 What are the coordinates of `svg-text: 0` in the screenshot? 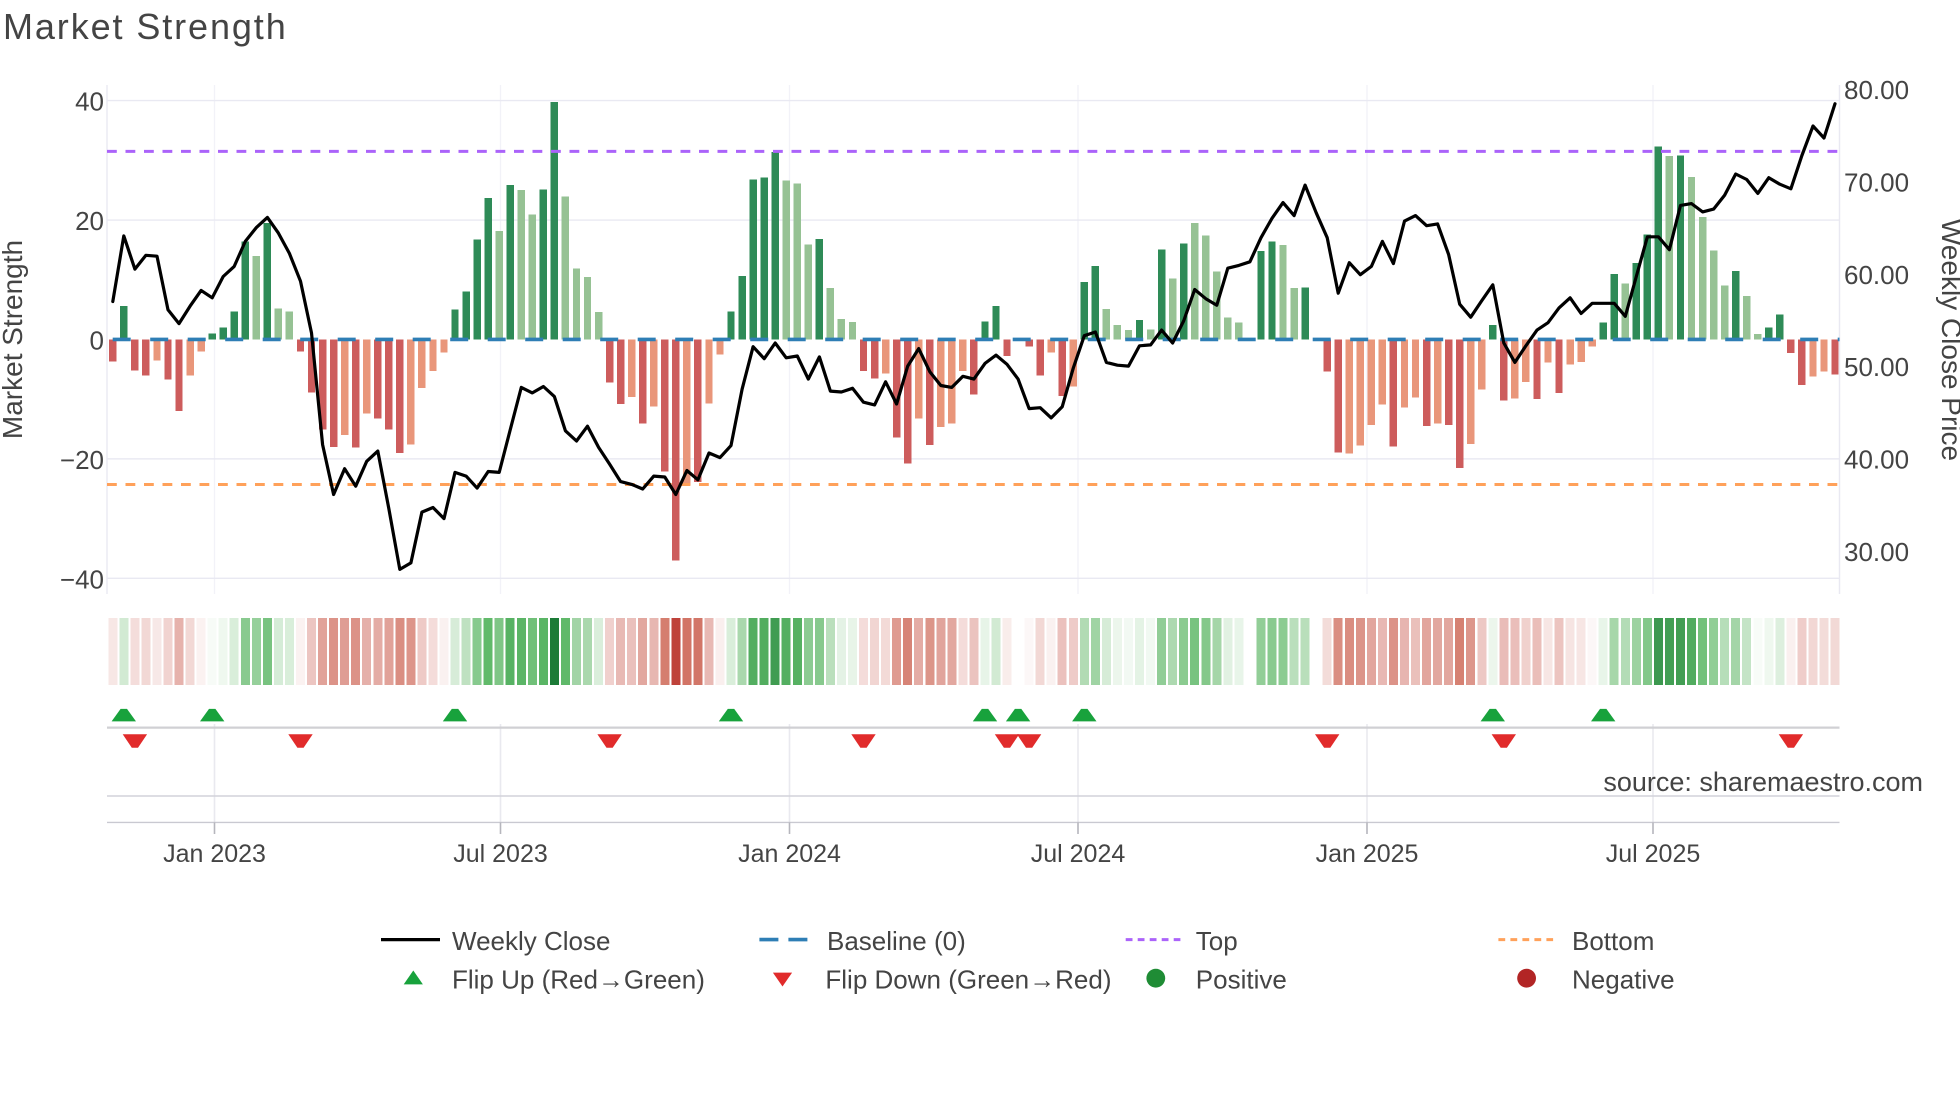 It's located at (97, 340).